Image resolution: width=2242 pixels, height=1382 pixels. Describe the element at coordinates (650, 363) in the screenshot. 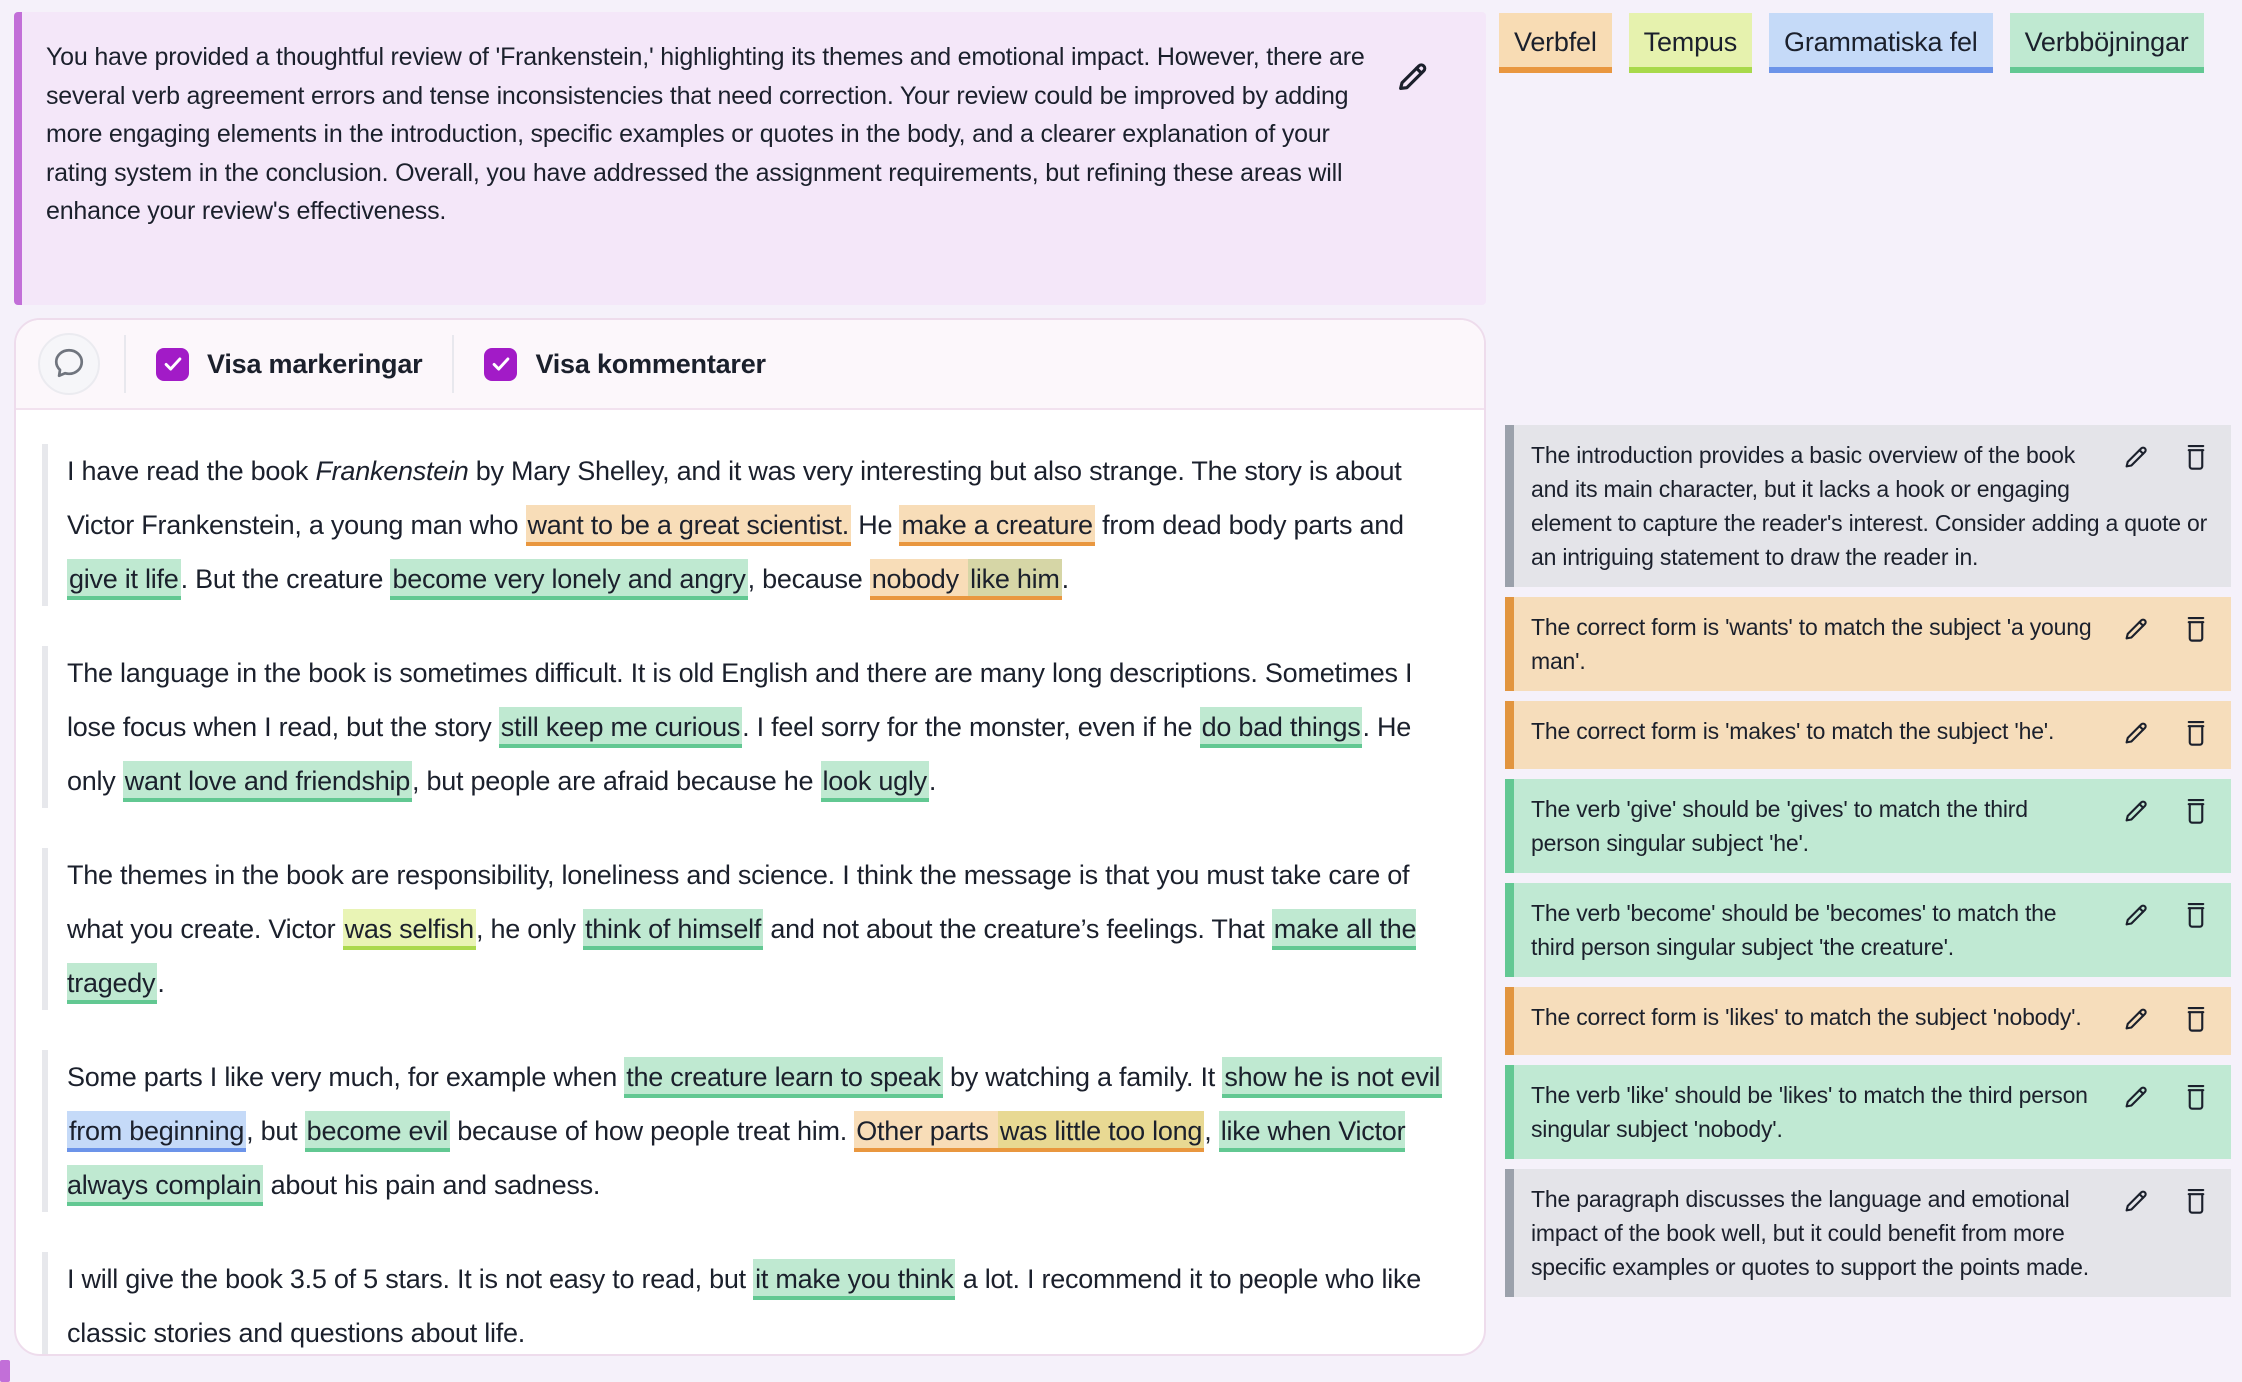

I see `toggle-label: Visa kommentarer` at that location.